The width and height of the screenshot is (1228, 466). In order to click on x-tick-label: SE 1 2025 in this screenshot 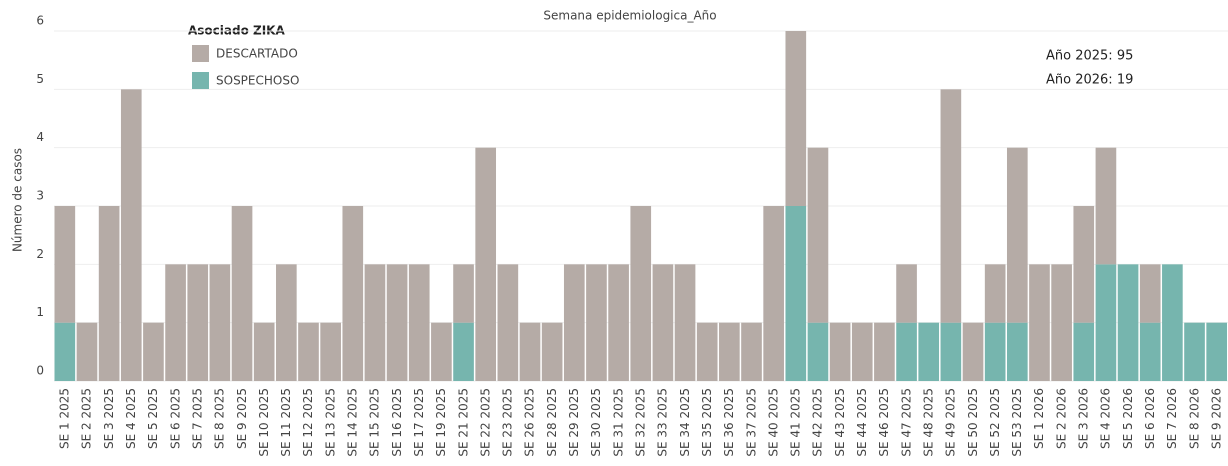, I will do `click(65, 418)`.